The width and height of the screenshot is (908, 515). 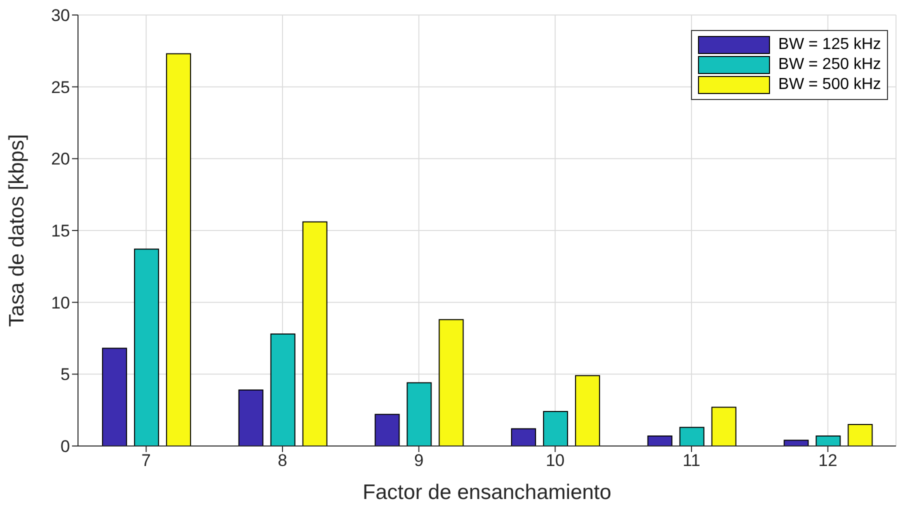 I want to click on x-tick-label: 10, so click(x=555, y=460).